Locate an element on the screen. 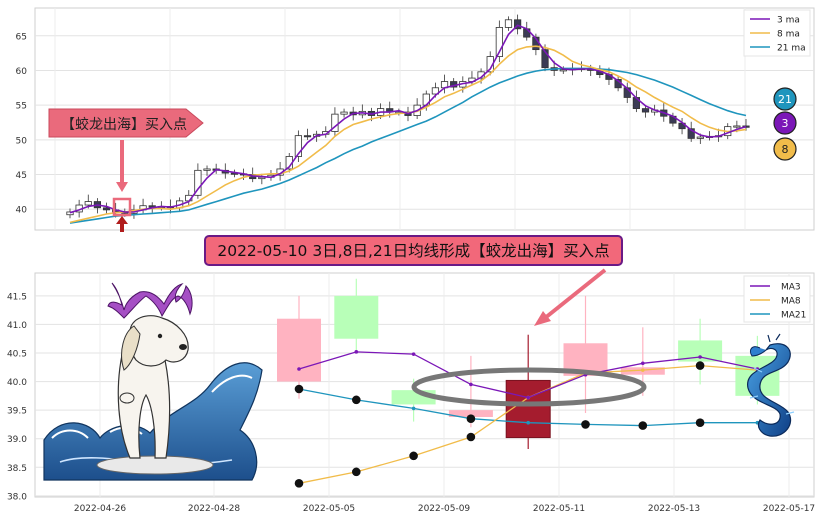 Image resolution: width=822 pixels, height=524 pixels. top-legend: 3 ma 8 ma 21 ma is located at coordinates (777, 33).